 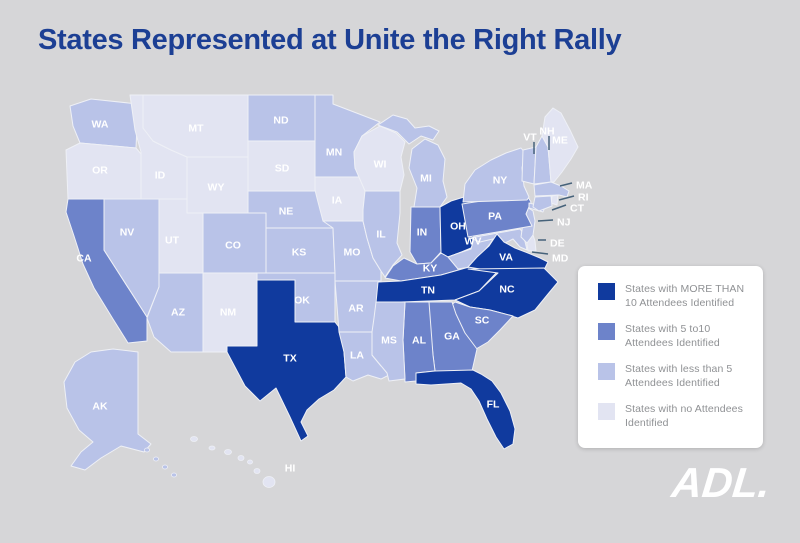 I want to click on state-MS, so click(x=388, y=341).